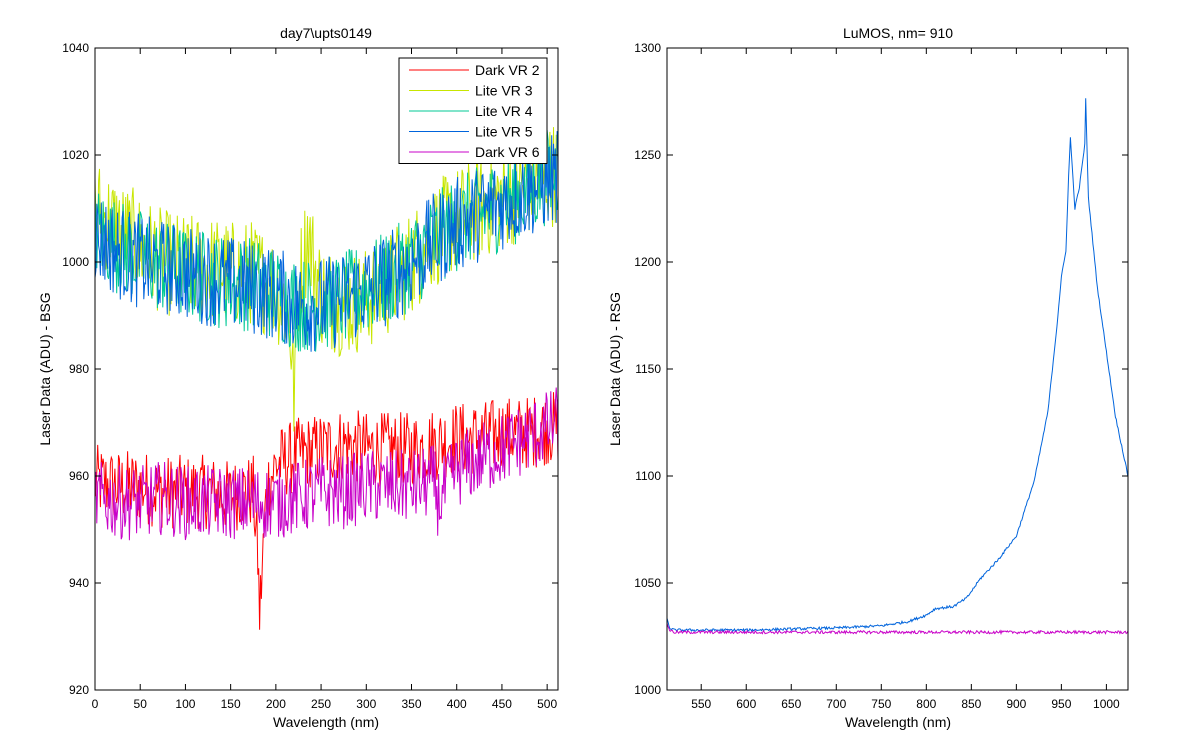 This screenshot has height=755, width=1200. I want to click on left-x-tick-label: 100, so click(185, 704).